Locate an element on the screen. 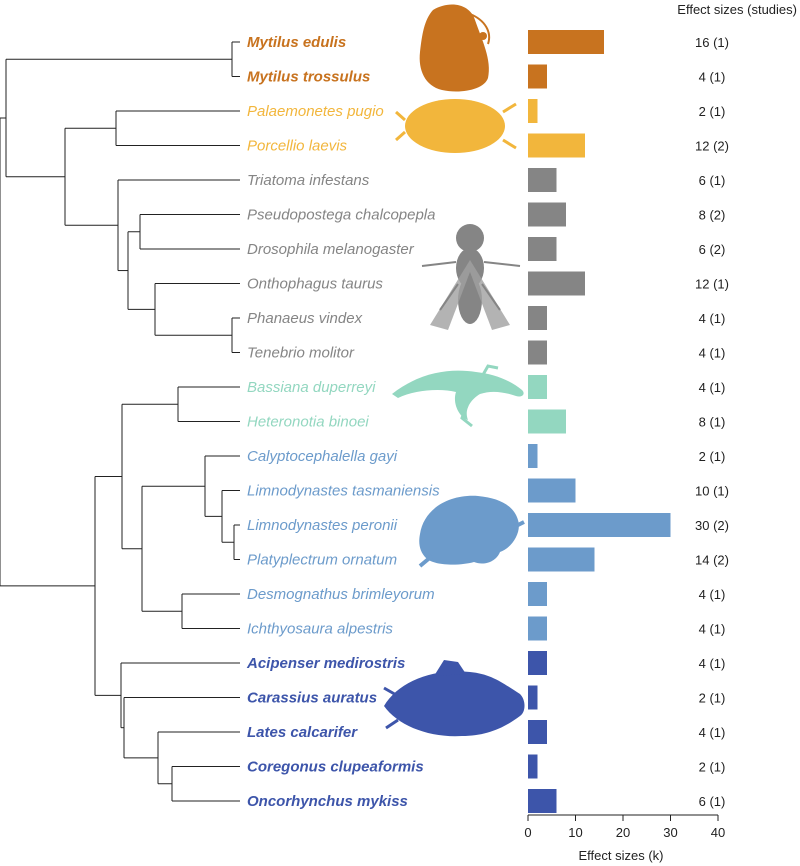 This screenshot has width=800, height=866. species-label-triatoma-infestans: Triatoma infestans is located at coordinates (308, 180).